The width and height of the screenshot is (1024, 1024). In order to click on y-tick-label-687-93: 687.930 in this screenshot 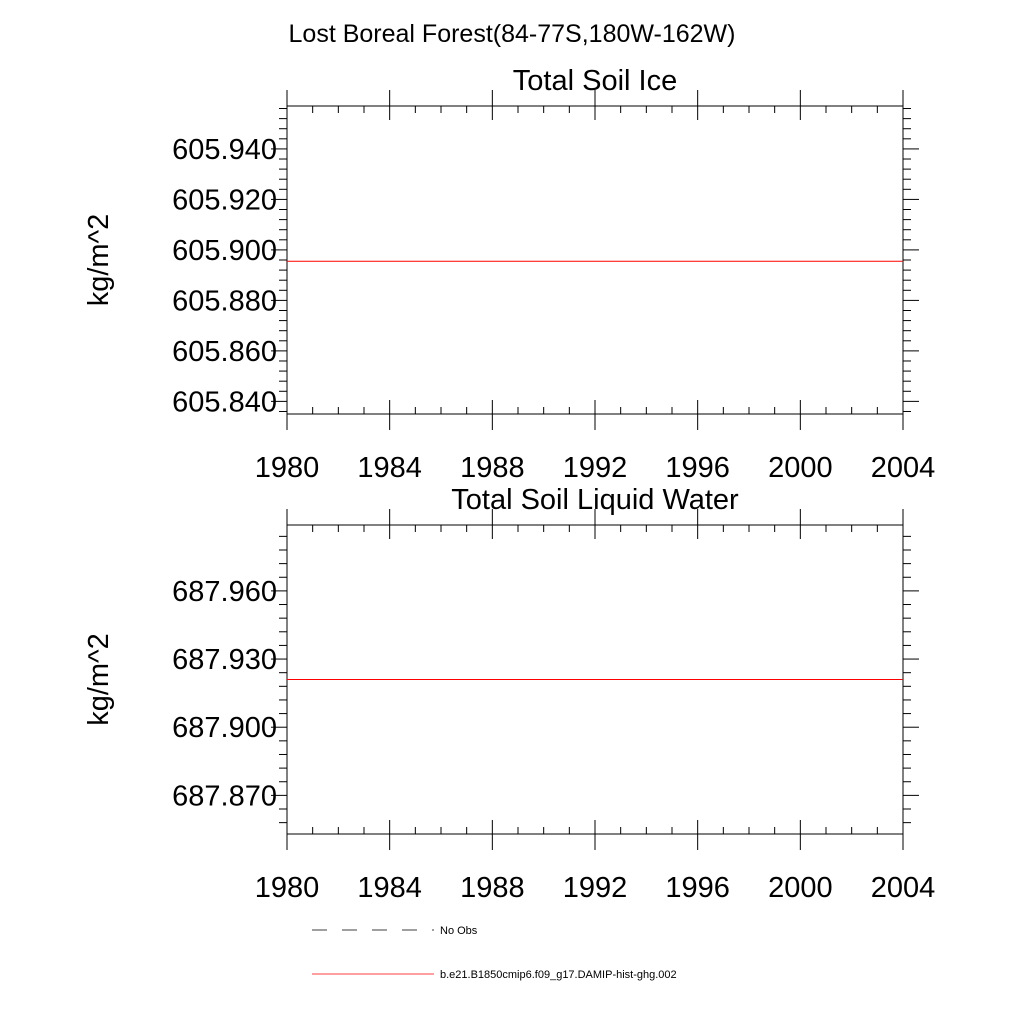, I will do `click(224, 660)`.